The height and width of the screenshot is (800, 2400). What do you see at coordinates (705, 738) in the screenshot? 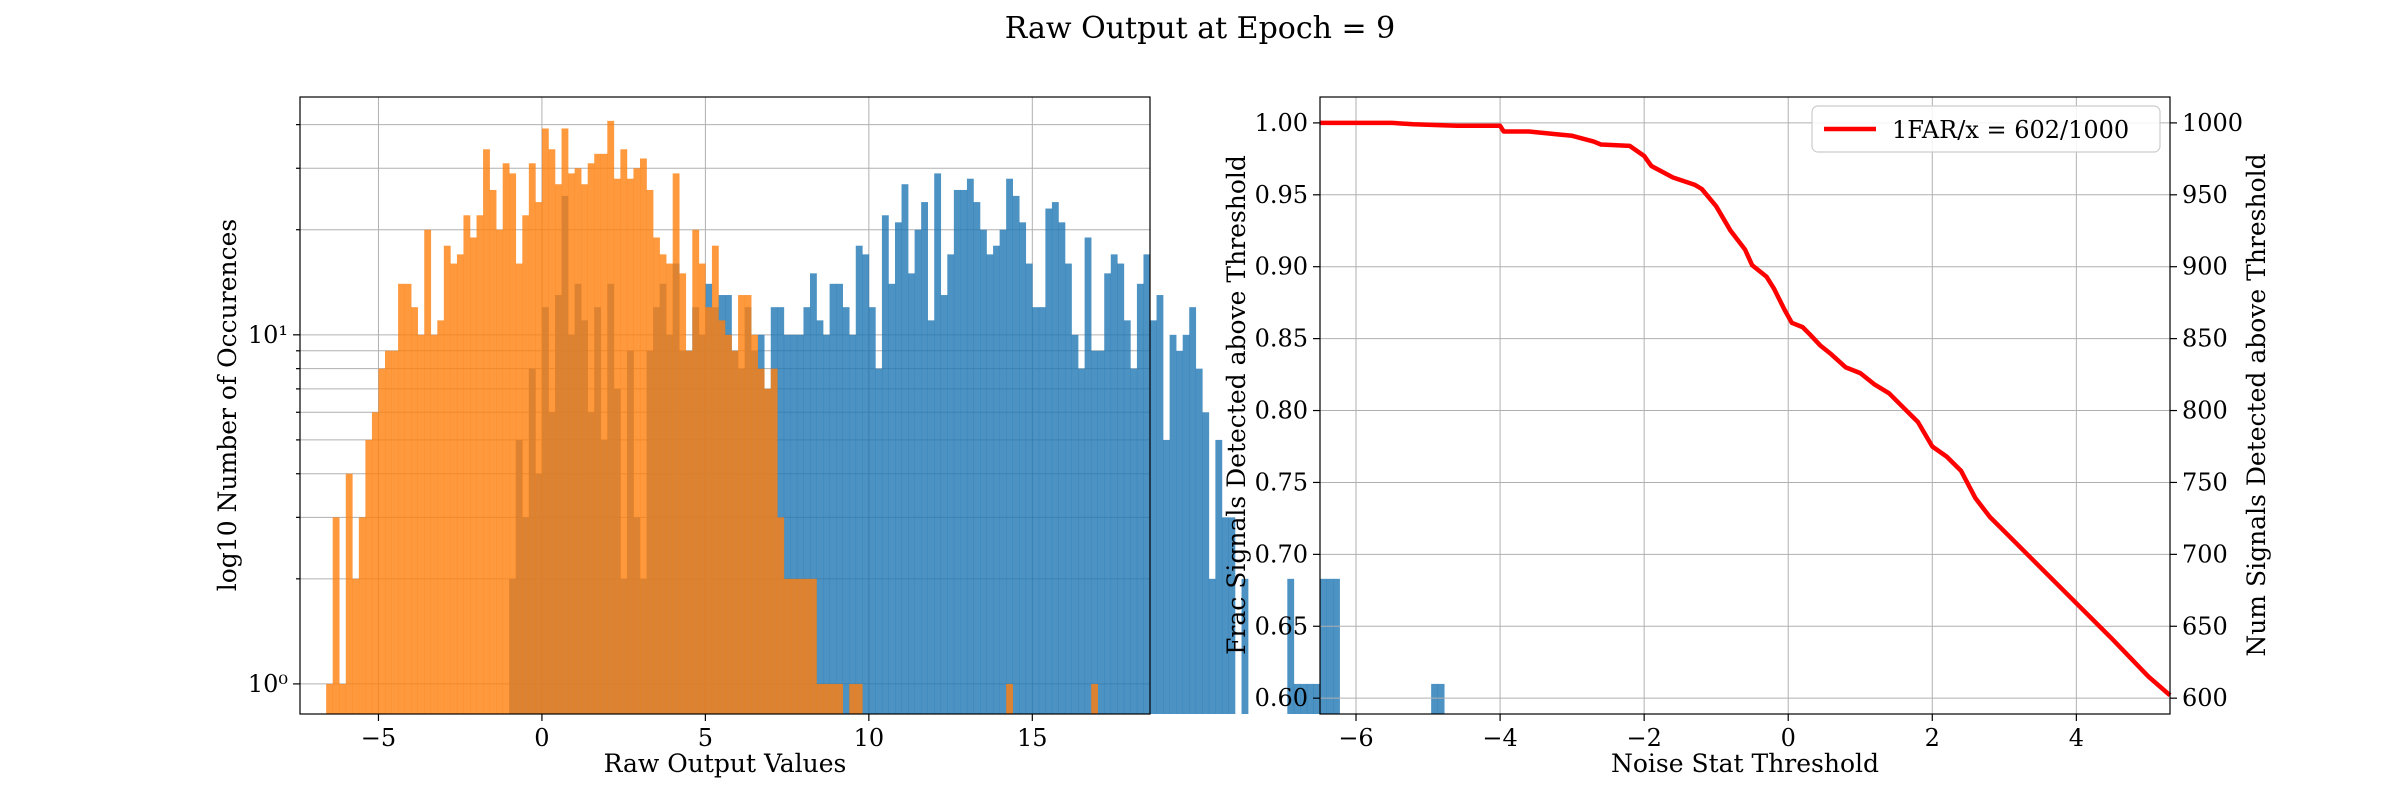
I see `x-tick-label: 5` at bounding box center [705, 738].